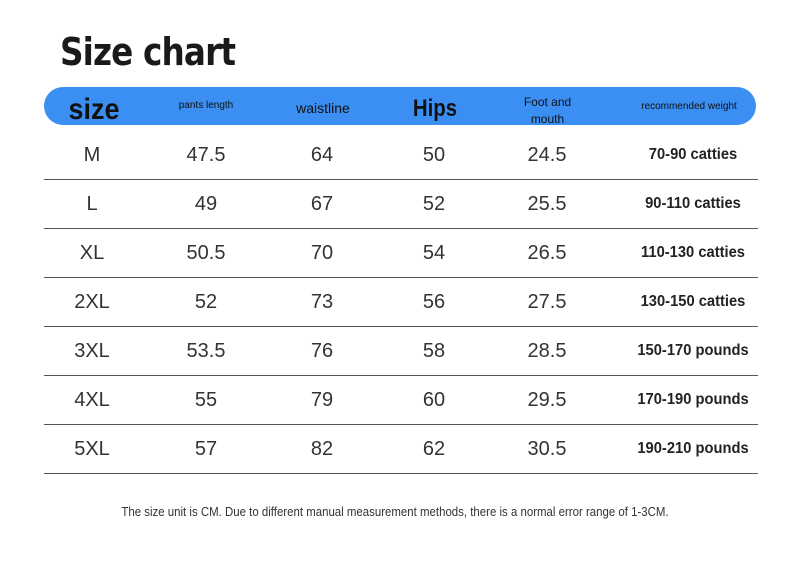  Describe the element at coordinates (92, 449) in the screenshot. I see `cell-size: 5XL` at that location.